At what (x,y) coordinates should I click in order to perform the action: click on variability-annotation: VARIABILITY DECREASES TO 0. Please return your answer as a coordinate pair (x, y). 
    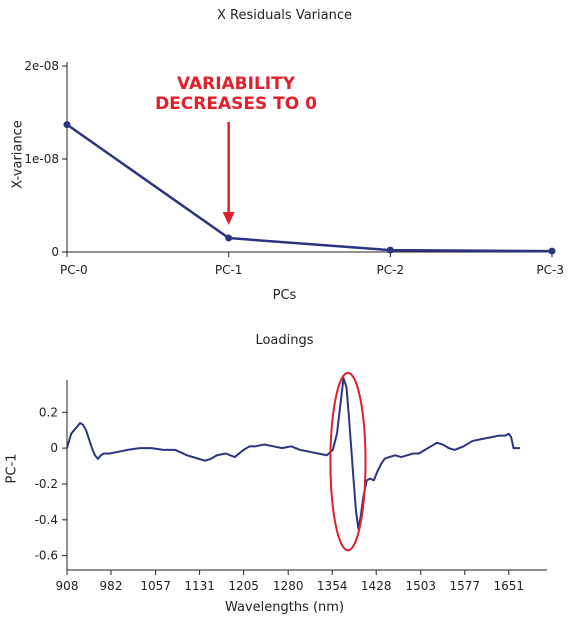
    Looking at the image, I should click on (236, 94).